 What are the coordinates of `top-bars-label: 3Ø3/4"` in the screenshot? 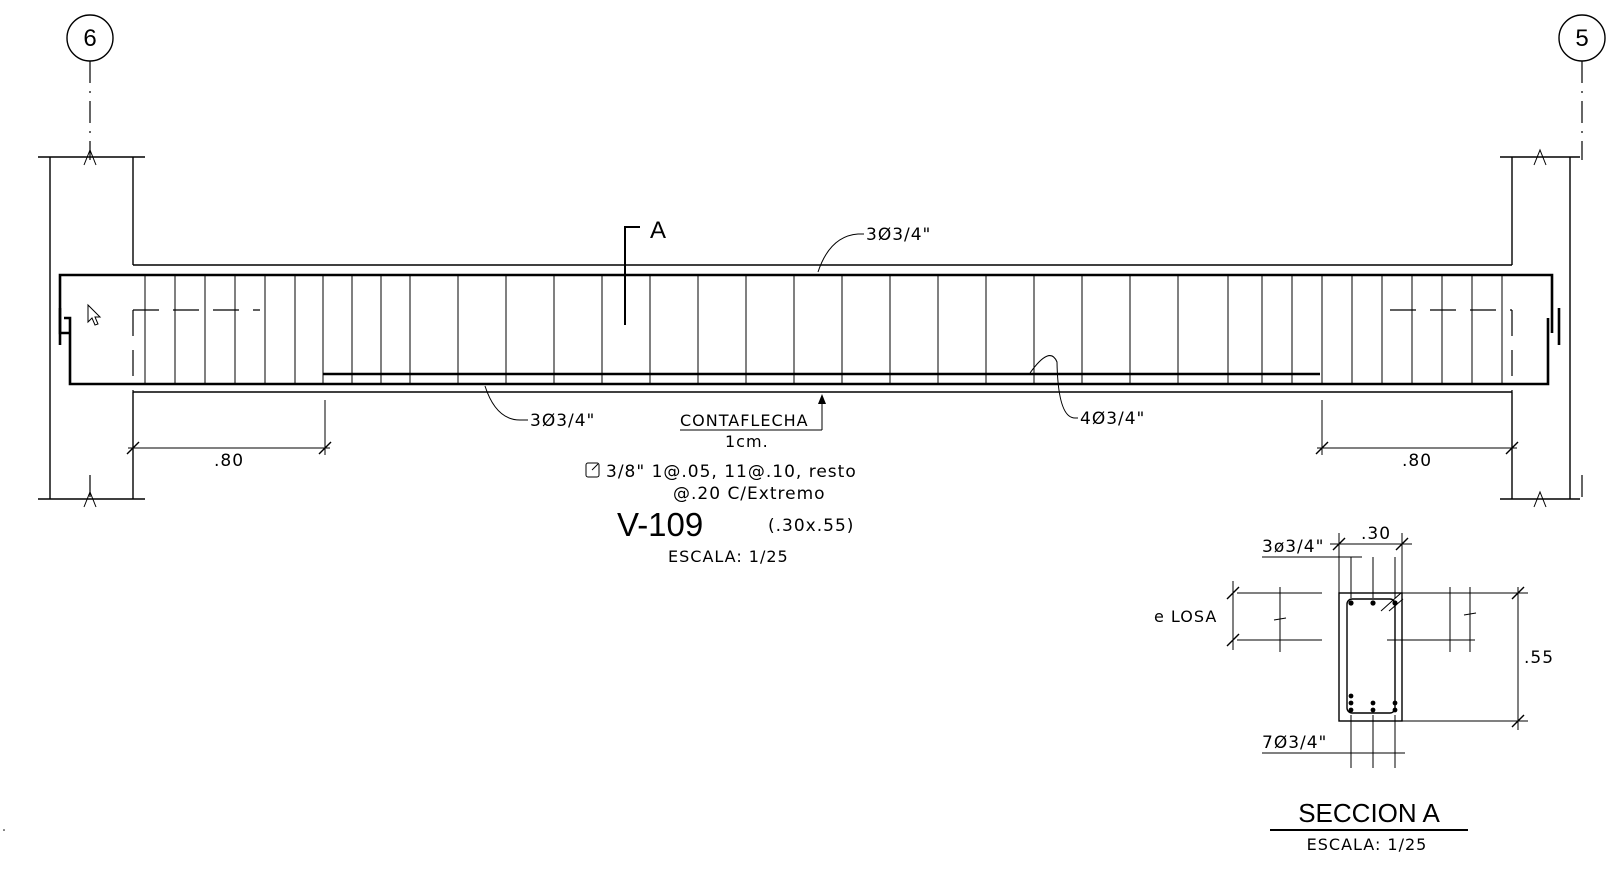 It's located at (898, 235).